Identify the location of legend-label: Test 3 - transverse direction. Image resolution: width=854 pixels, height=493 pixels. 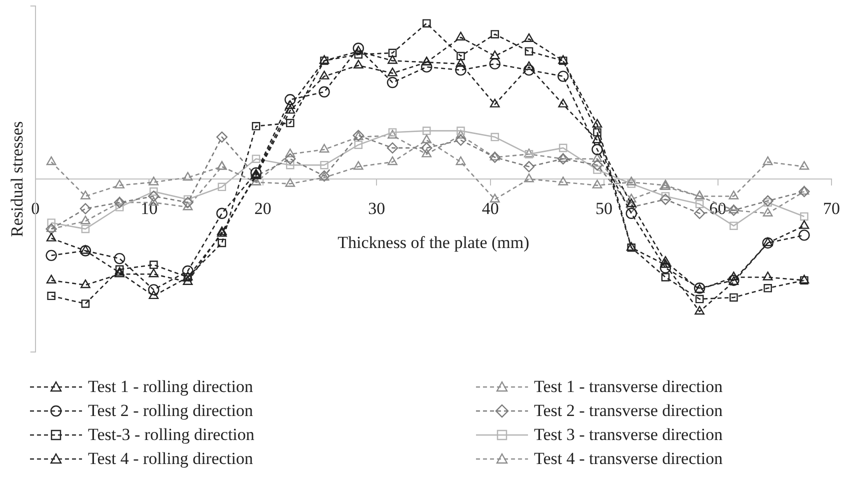
(628, 435).